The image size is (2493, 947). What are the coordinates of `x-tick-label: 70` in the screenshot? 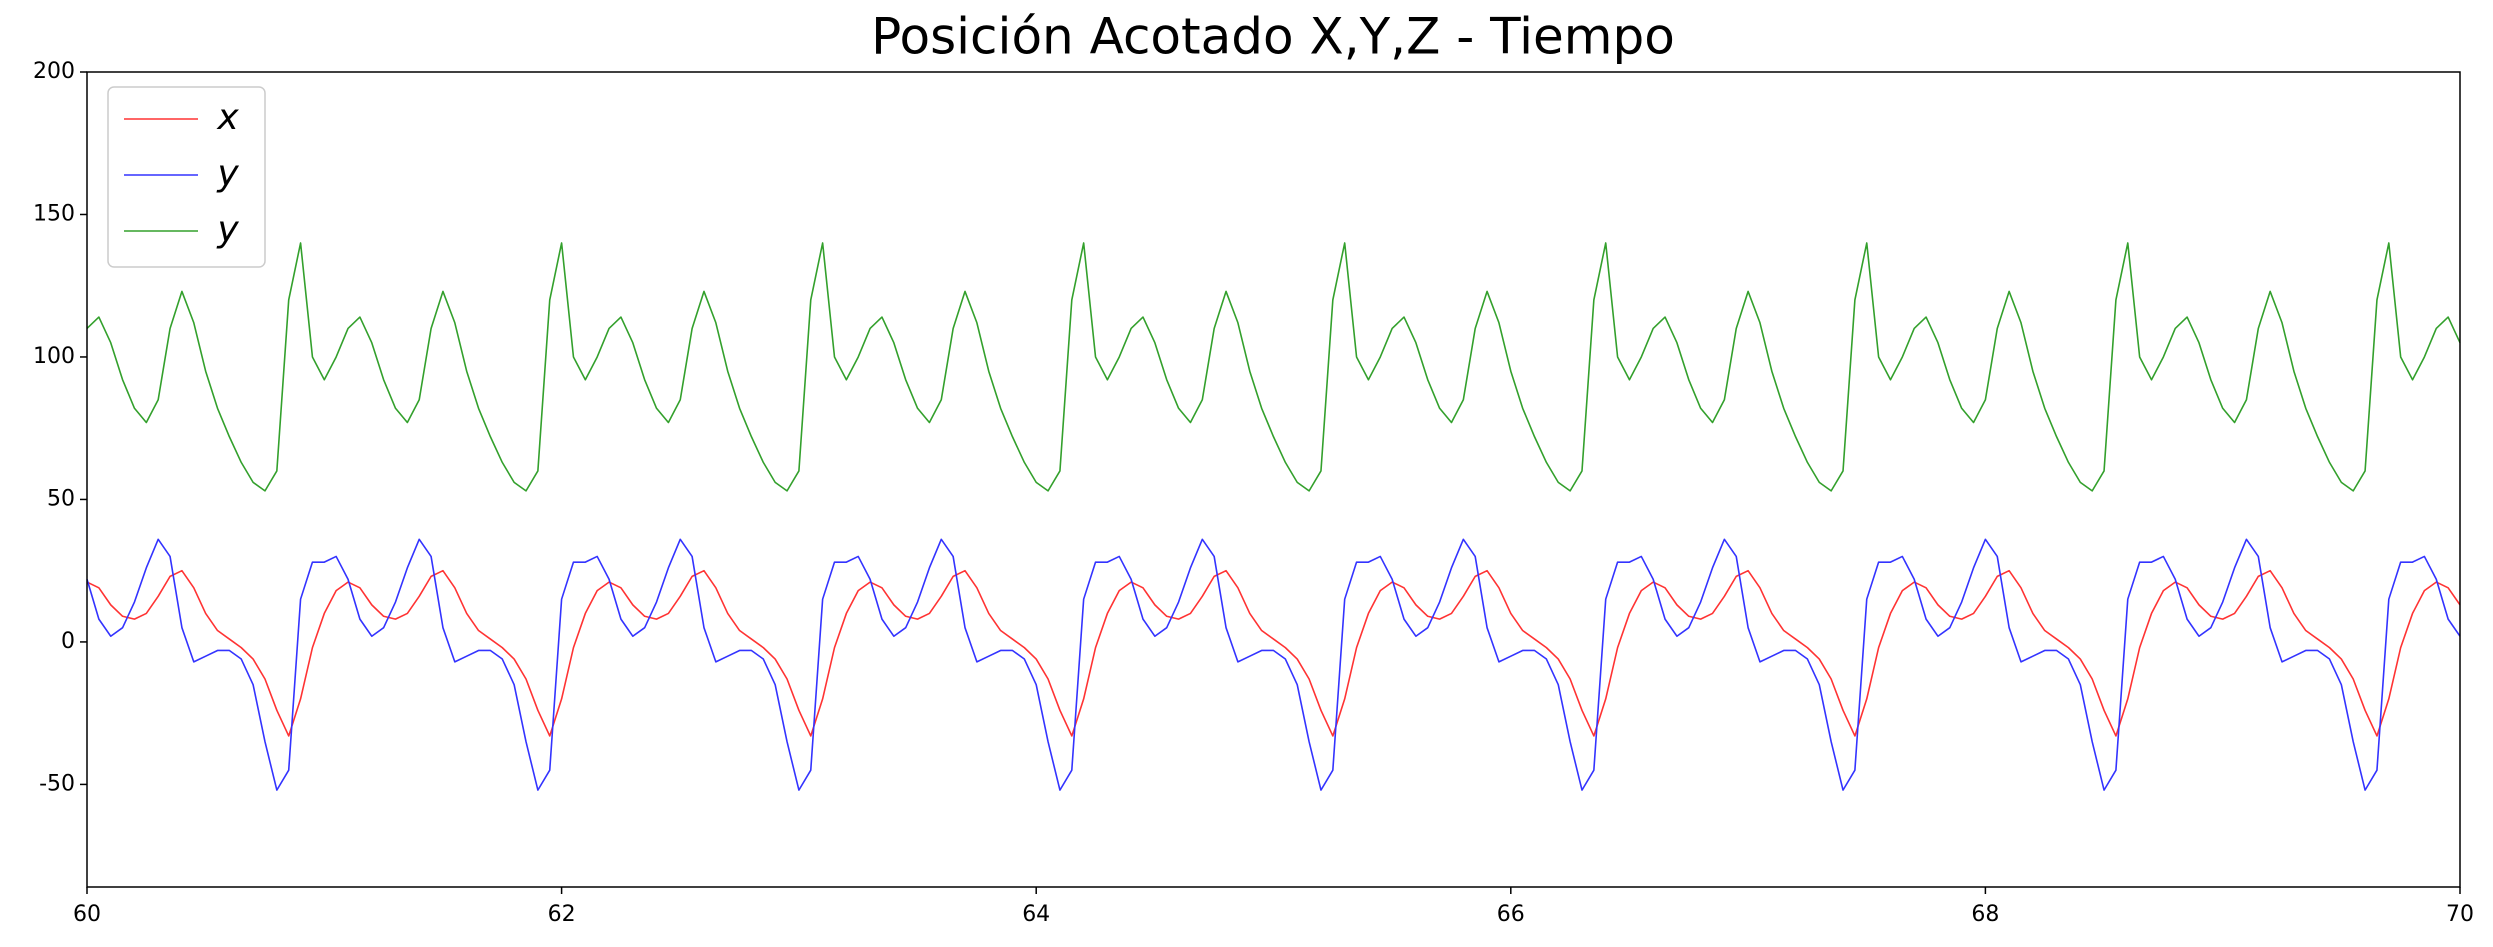 It's located at (2460, 914).